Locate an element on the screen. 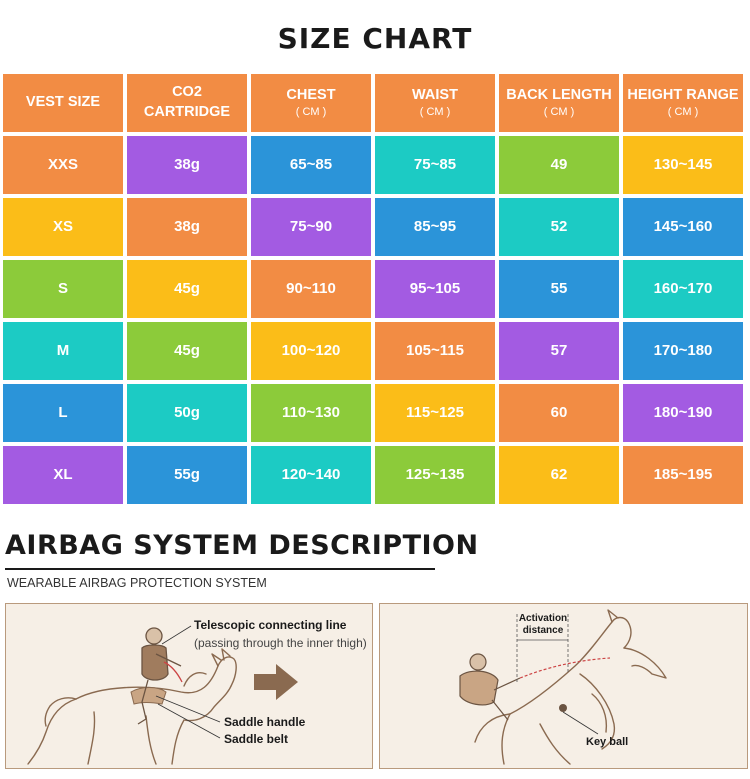  header-cell: HEIGHT RANGE ( CM ) is located at coordinates (683, 103).